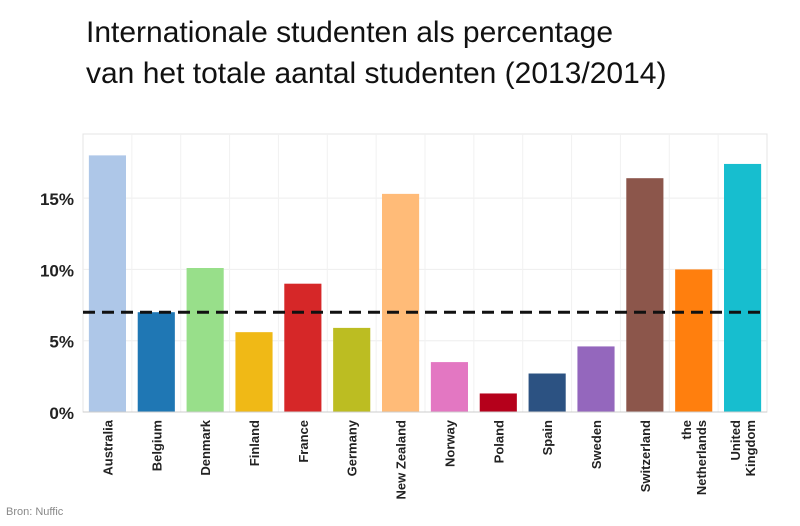 The height and width of the screenshot is (526, 800). What do you see at coordinates (350, 32) in the screenshot?
I see `chart-title-line-1: Internationale studenten als percentage` at bounding box center [350, 32].